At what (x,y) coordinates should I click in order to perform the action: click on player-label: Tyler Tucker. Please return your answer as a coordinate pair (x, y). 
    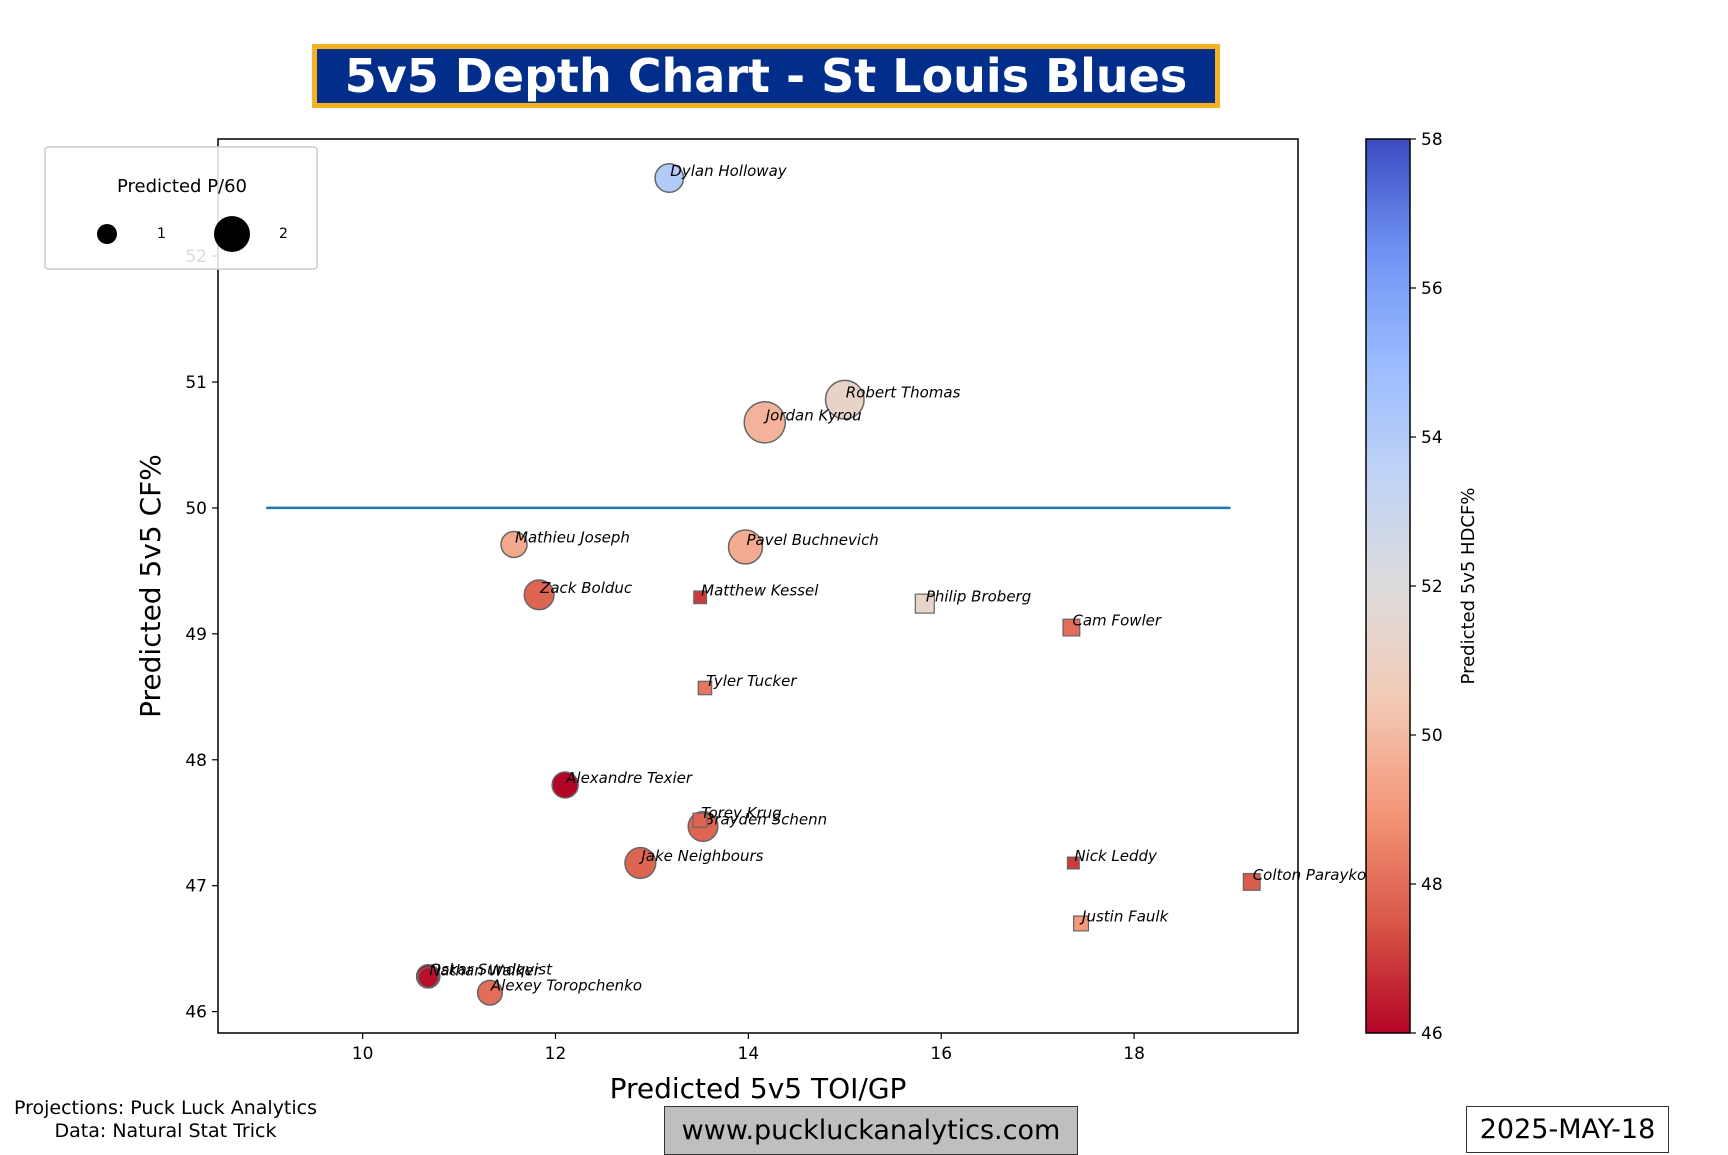
    Looking at the image, I should click on (751, 681).